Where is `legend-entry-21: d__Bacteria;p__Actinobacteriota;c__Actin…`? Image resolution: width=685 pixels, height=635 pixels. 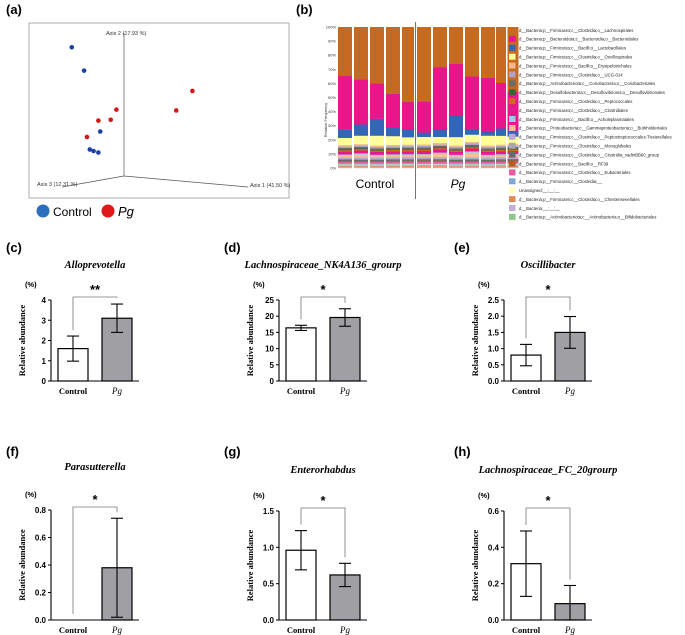
legend-entry-21: d__Bacteria;p__Actinobacteriota;c__Actin… is located at coordinates (587, 217).